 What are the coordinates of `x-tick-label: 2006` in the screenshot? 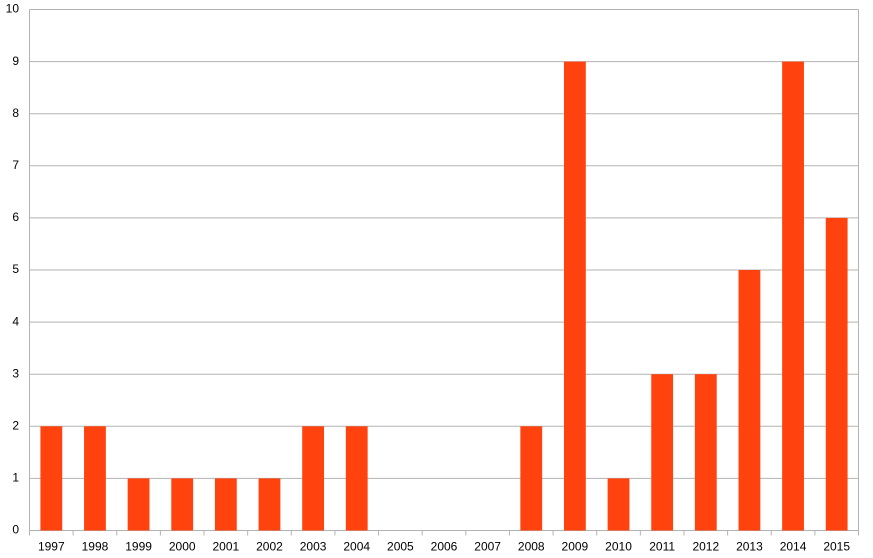 It's located at (444, 547).